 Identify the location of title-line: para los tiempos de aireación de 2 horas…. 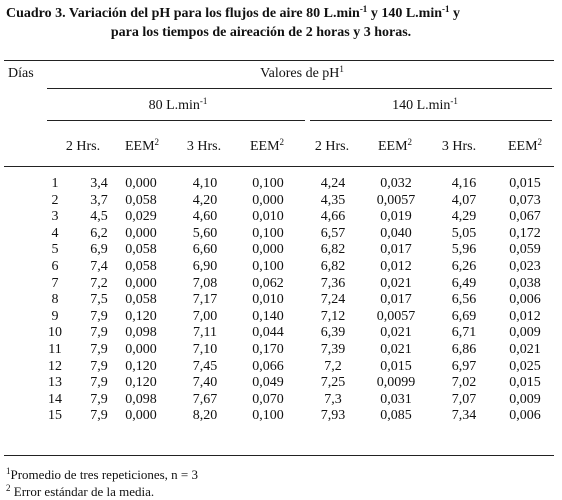
(261, 32).